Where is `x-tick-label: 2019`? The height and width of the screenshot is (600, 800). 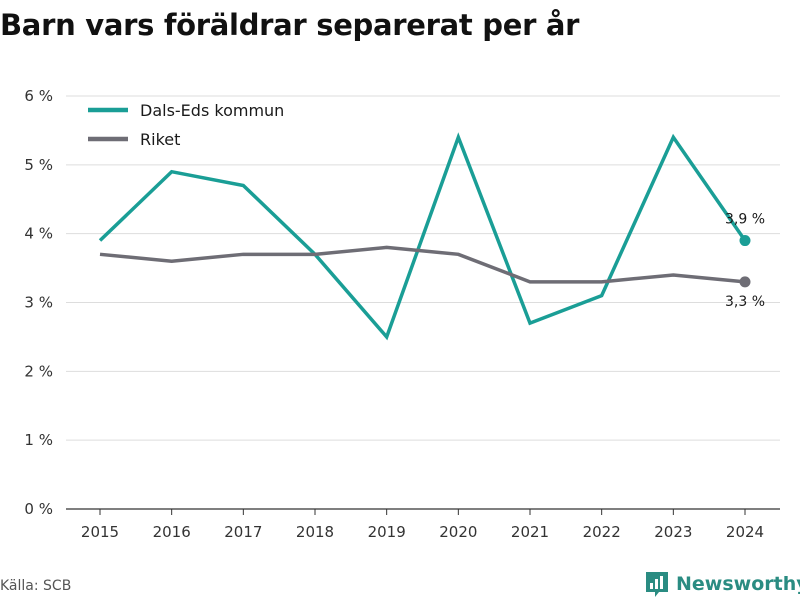
x-tick-label: 2019 is located at coordinates (387, 532).